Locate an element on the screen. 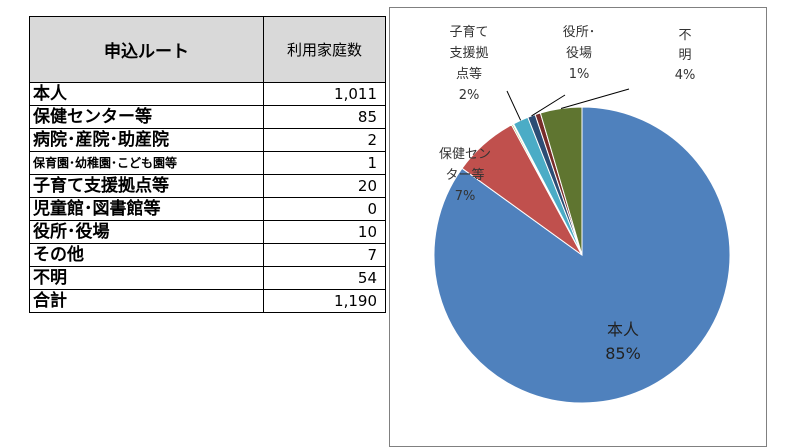 The image size is (798, 447). slice-label: 4% is located at coordinates (685, 75).